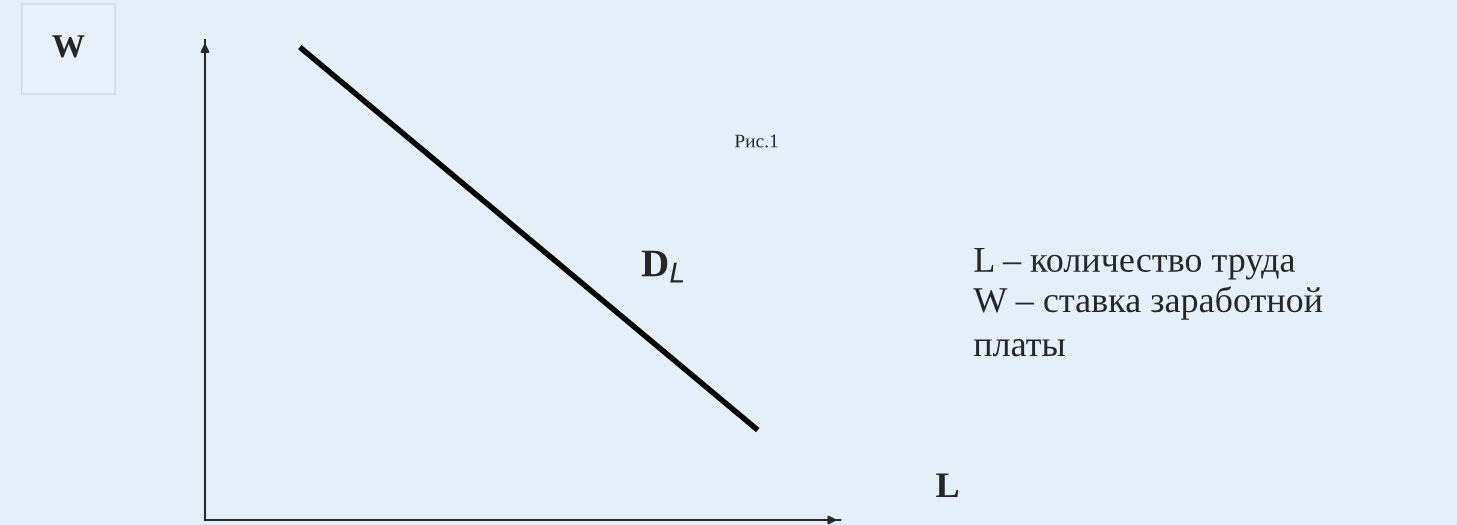 Image resolution: width=1457 pixels, height=525 pixels. I want to click on annotation: D$_{L}$, so click(662, 266).